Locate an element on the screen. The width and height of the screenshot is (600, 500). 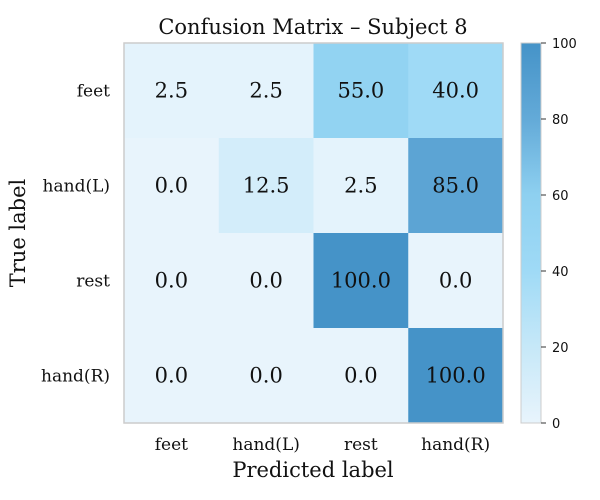
y-tick-label: feet is located at coordinates (93, 92).